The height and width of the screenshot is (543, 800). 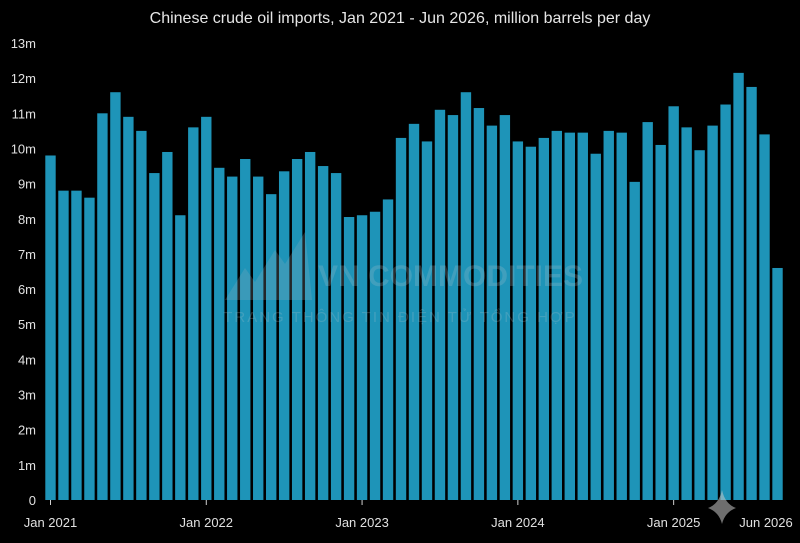 I want to click on y-tick-label: 5m, so click(x=27, y=324).